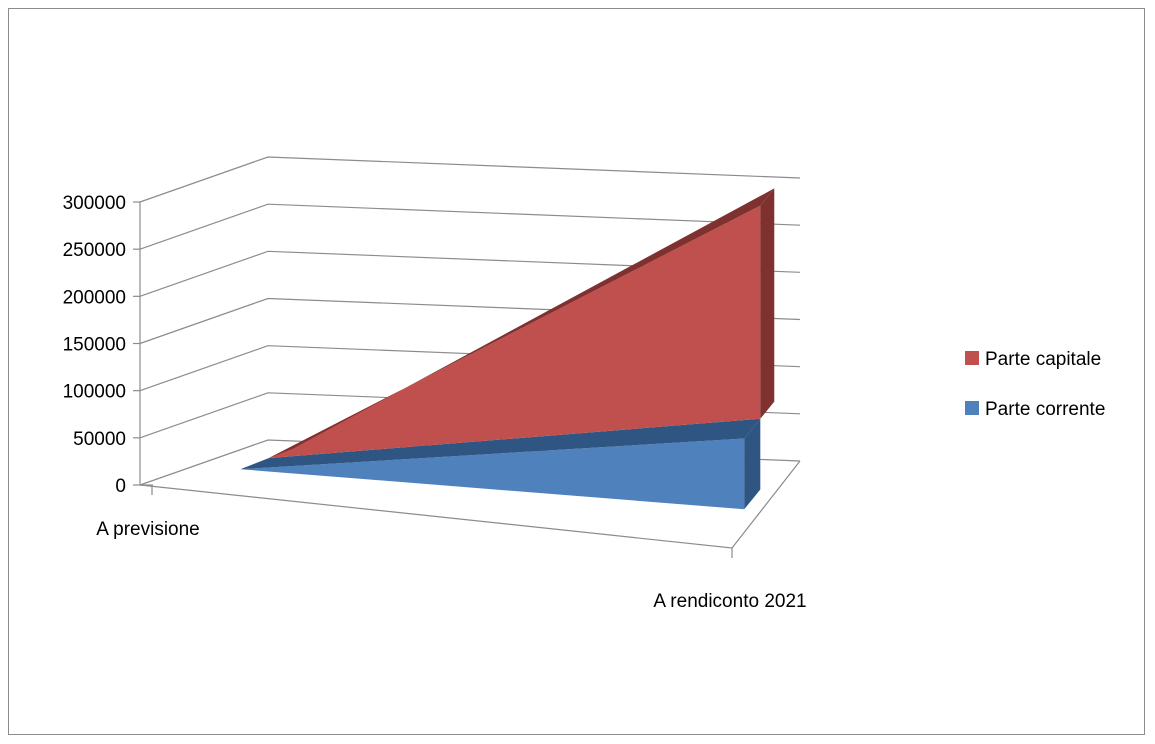 The image size is (1155, 744). What do you see at coordinates (1045, 409) in the screenshot?
I see `legend-label: Parte corrente` at bounding box center [1045, 409].